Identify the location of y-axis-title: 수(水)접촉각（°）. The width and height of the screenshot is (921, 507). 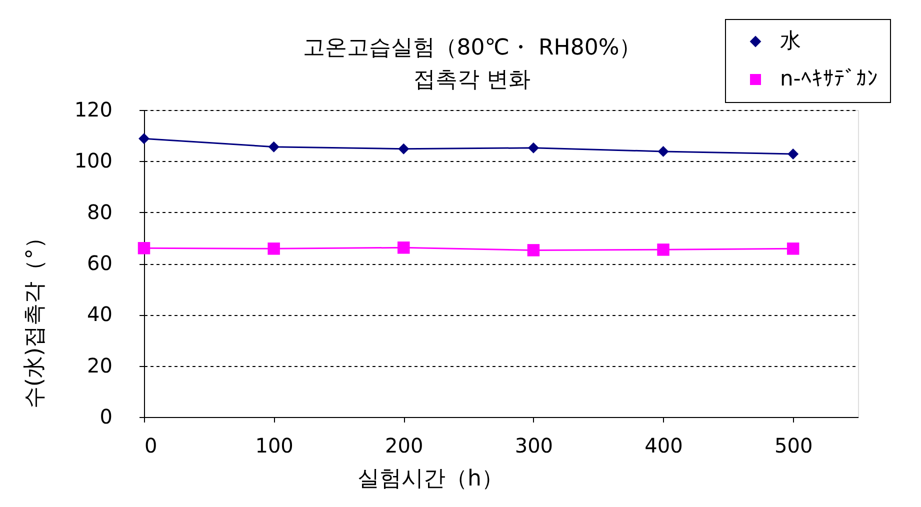
(35, 317).